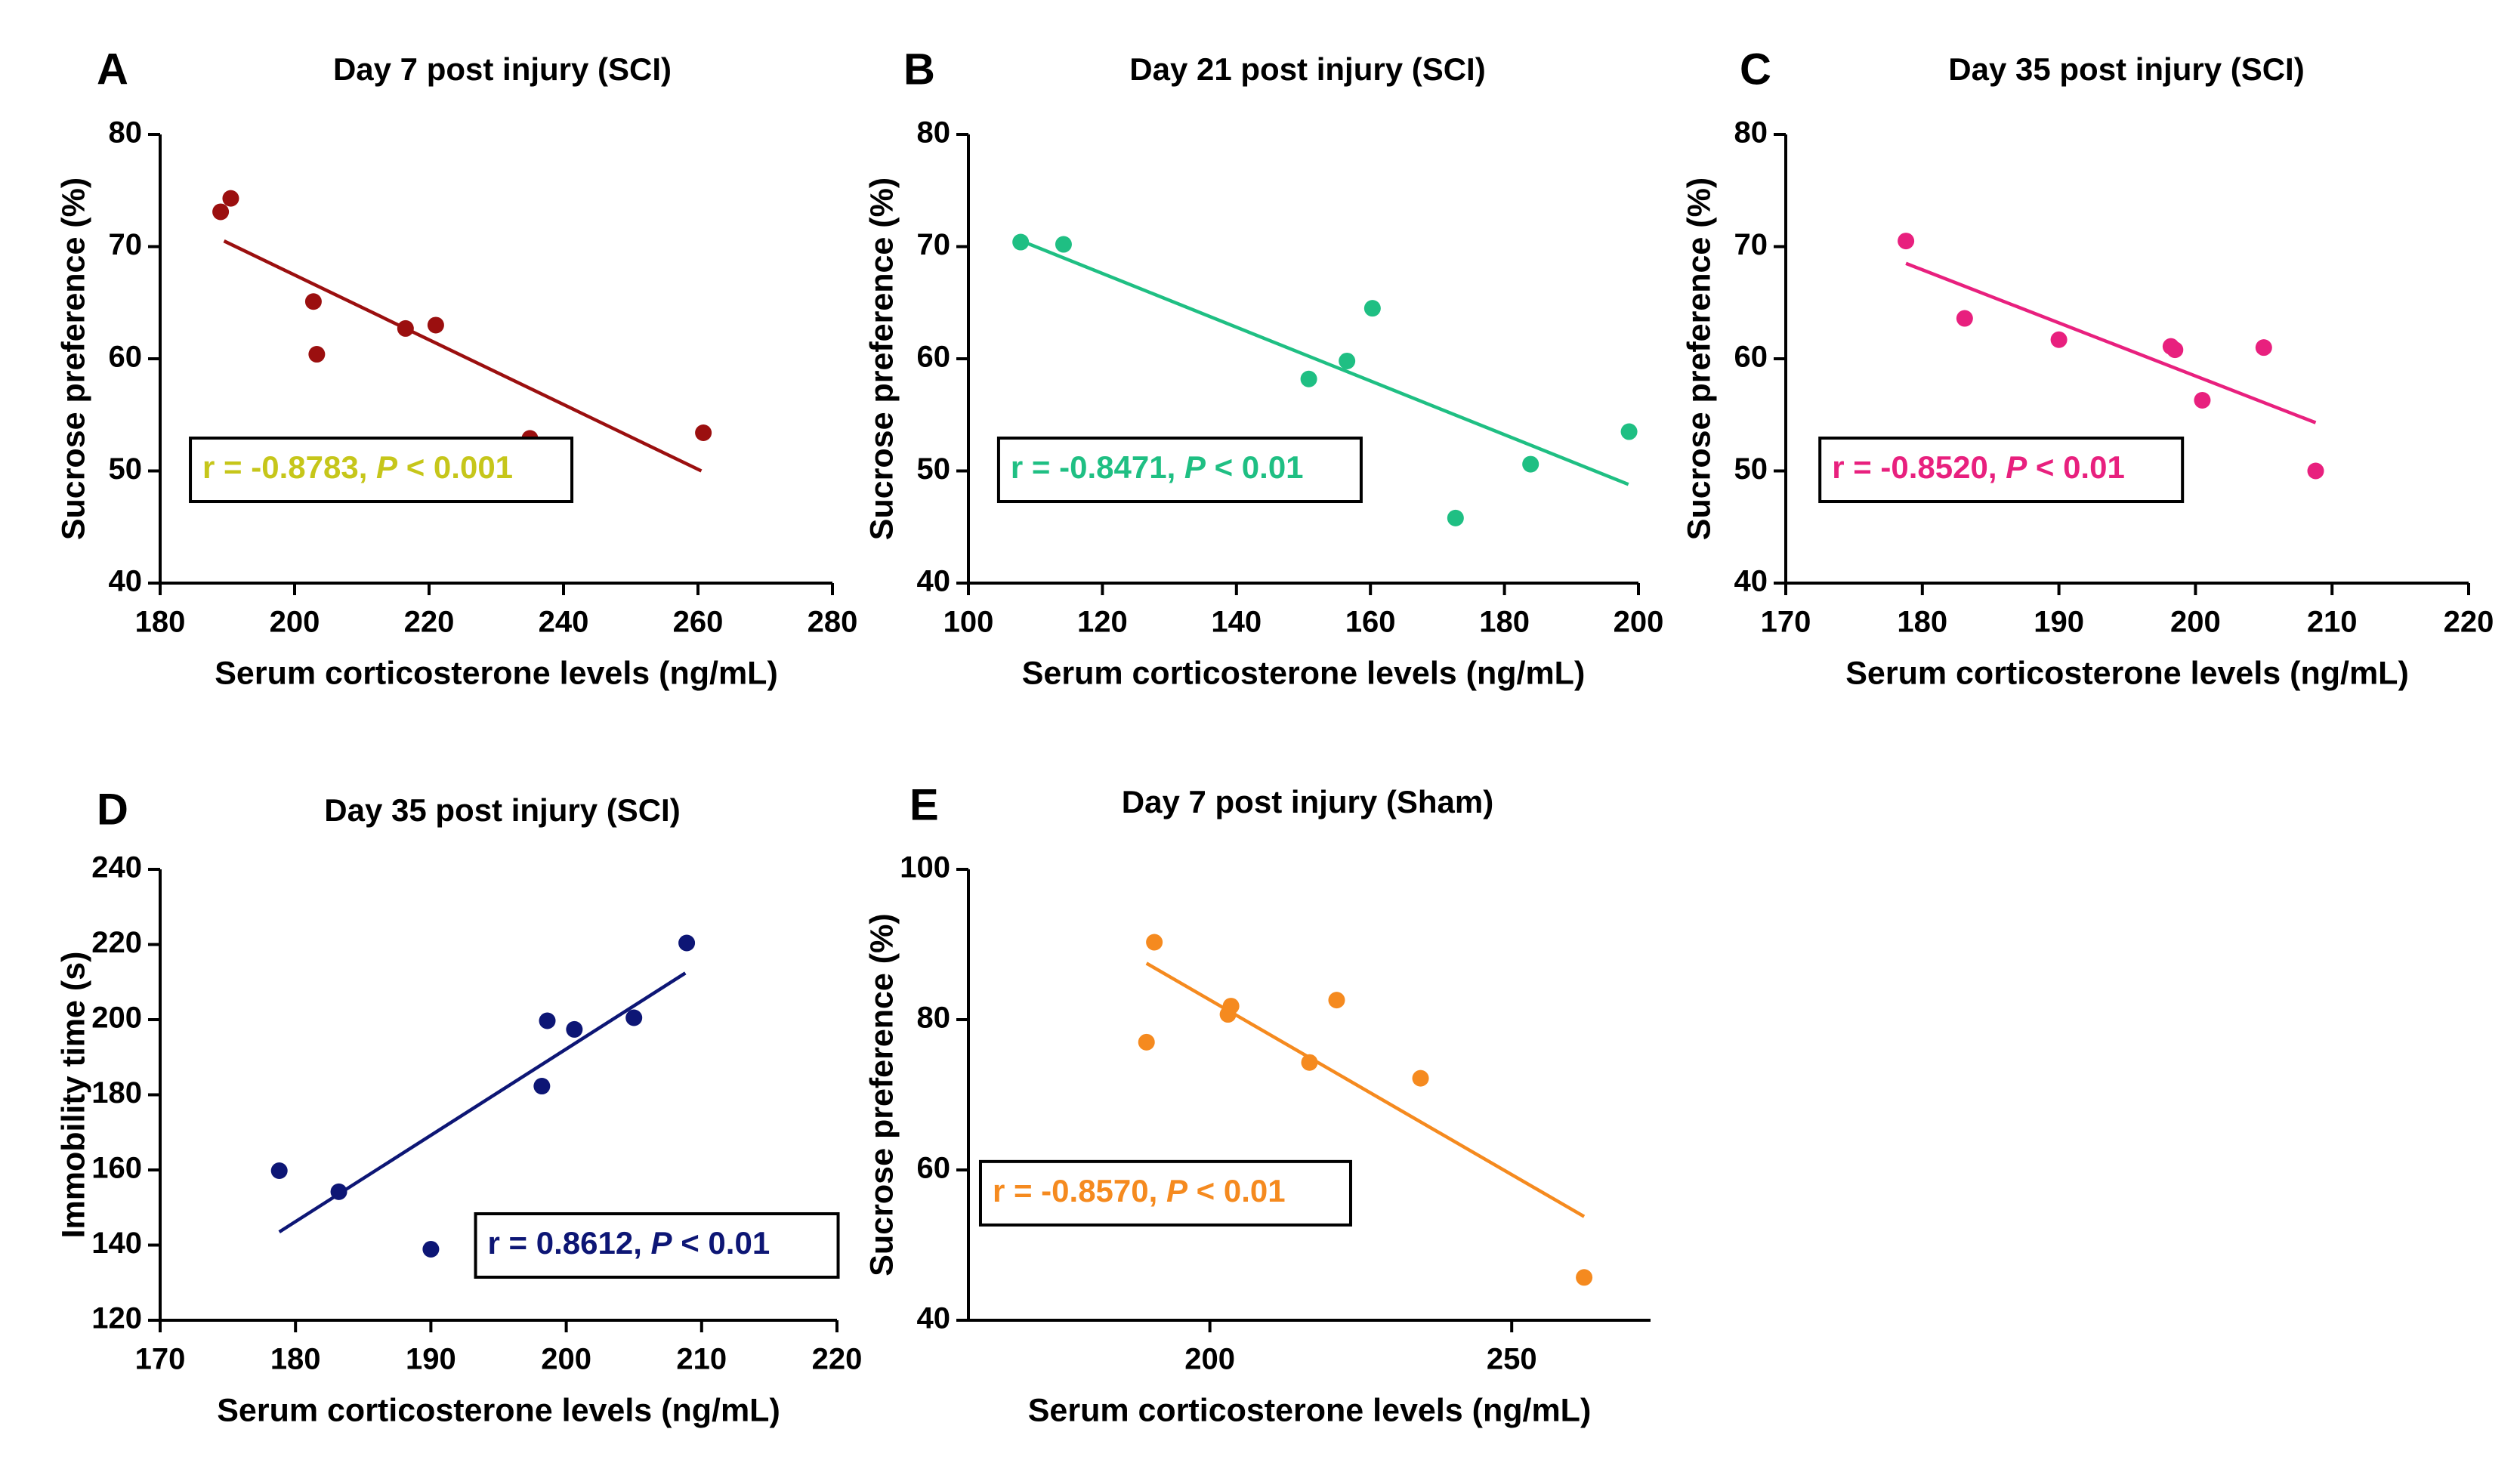  What do you see at coordinates (919, 69) in the screenshot?
I see `panel-label: B` at bounding box center [919, 69].